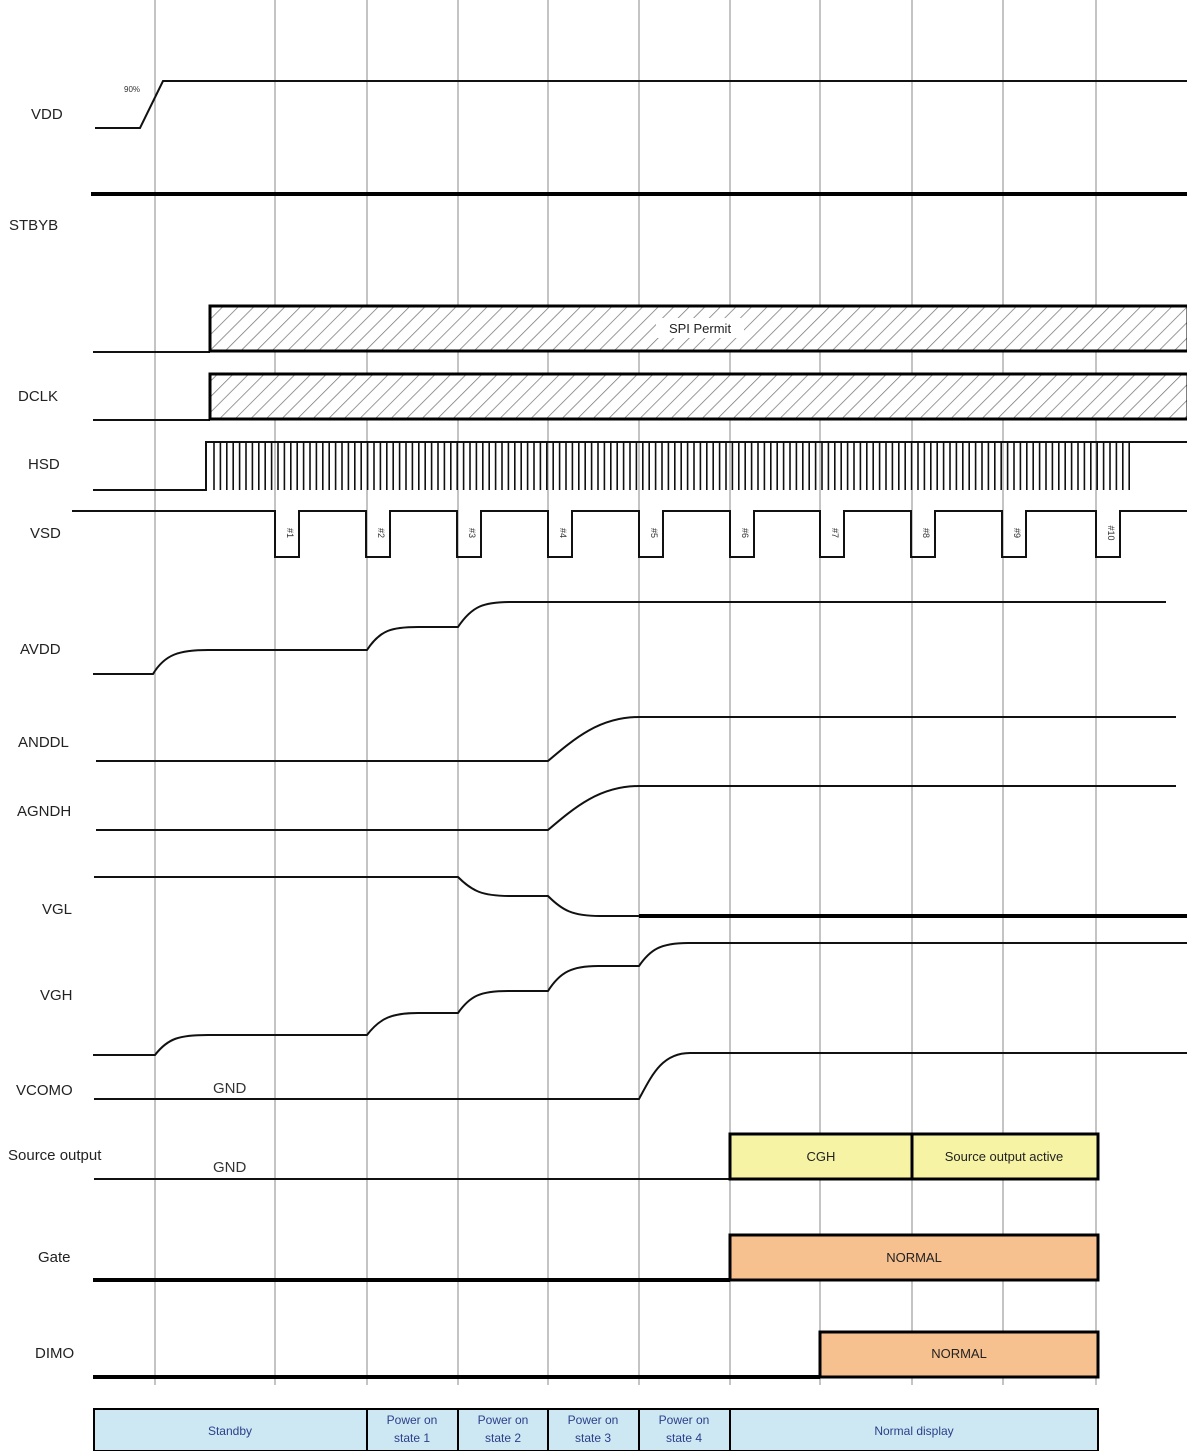 This screenshot has width=1187, height=1451. I want to click on vsd-frame-number: #3, so click(472, 533).